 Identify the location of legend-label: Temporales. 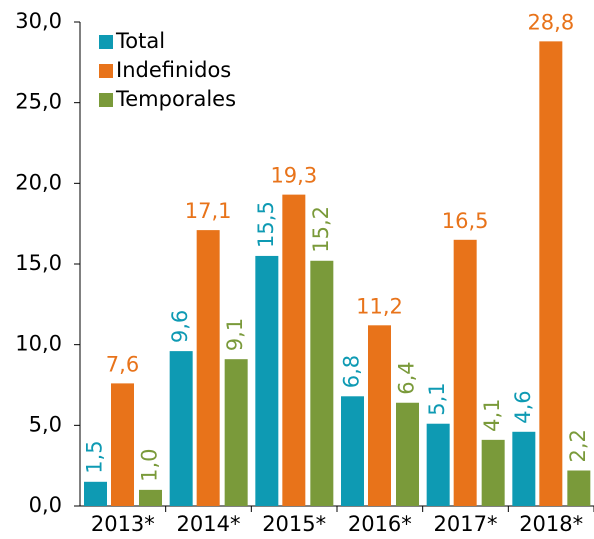
(175, 99).